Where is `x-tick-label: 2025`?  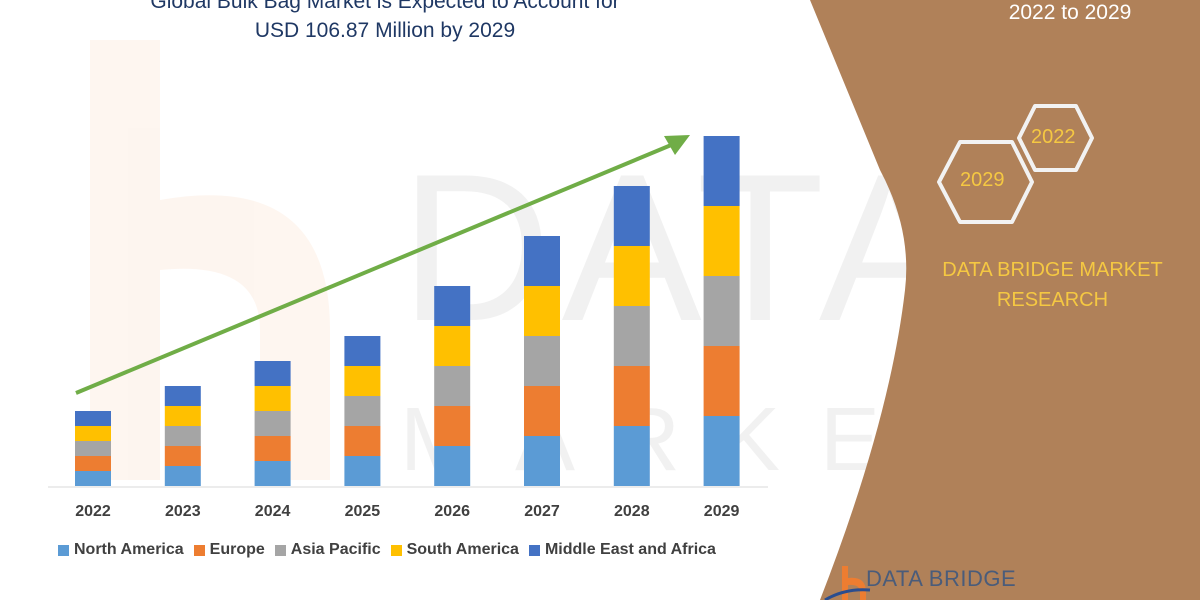 x-tick-label: 2025 is located at coordinates (362, 511).